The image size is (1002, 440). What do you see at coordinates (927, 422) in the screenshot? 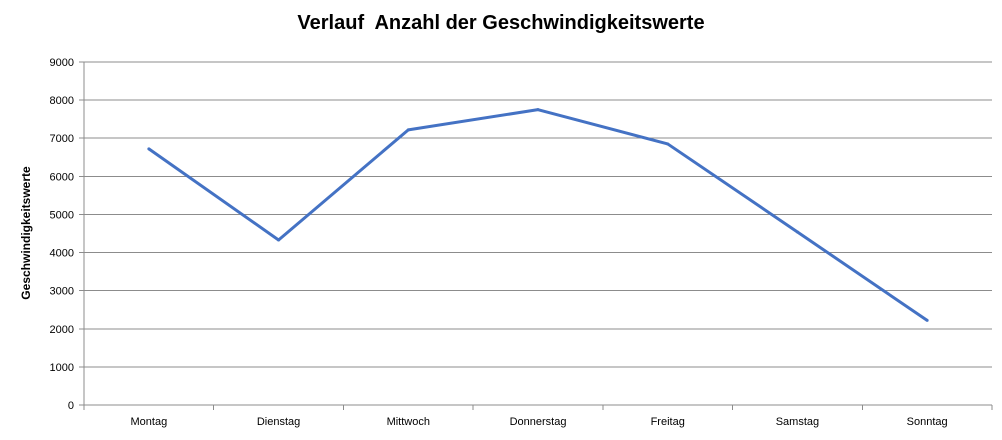
I see `x-tick-label: Sonntag` at bounding box center [927, 422].